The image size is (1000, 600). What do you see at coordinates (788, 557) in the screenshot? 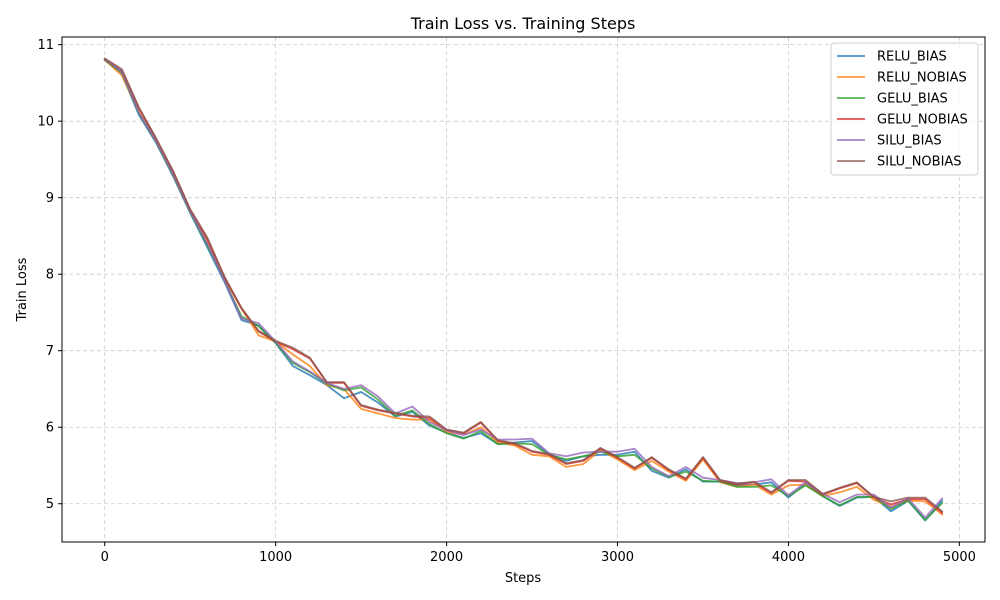
I see `x-tick-label: 4000` at bounding box center [788, 557].